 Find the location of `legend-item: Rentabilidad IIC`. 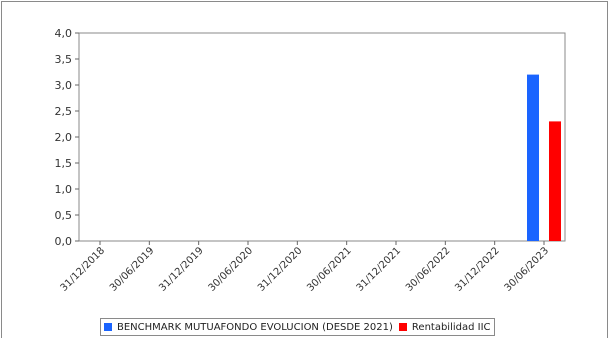

legend-item: Rentabilidad IIC is located at coordinates (444, 327).